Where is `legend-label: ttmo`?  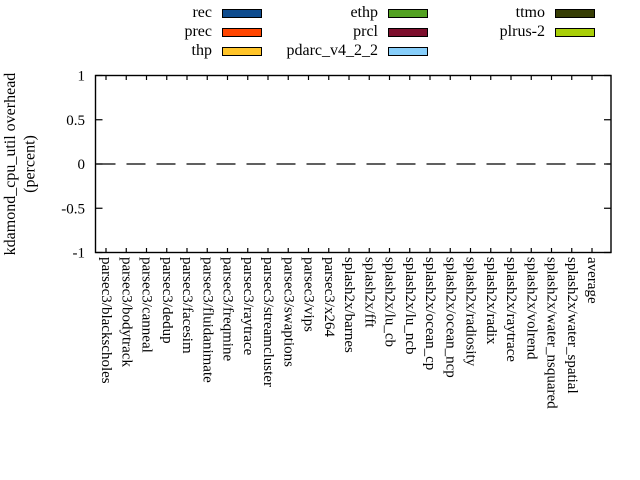 legend-label: ttmo is located at coordinates (530, 12).